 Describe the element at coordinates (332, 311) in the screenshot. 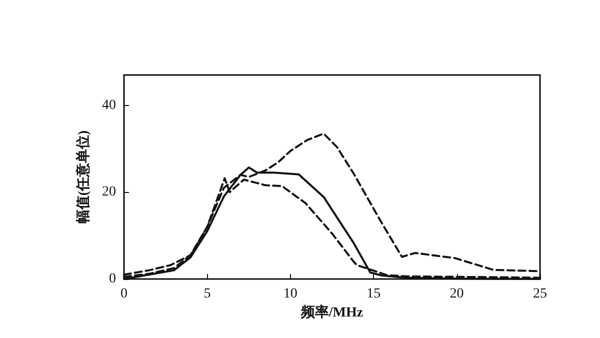

I see `x-axis-title: 频率/MHz` at that location.